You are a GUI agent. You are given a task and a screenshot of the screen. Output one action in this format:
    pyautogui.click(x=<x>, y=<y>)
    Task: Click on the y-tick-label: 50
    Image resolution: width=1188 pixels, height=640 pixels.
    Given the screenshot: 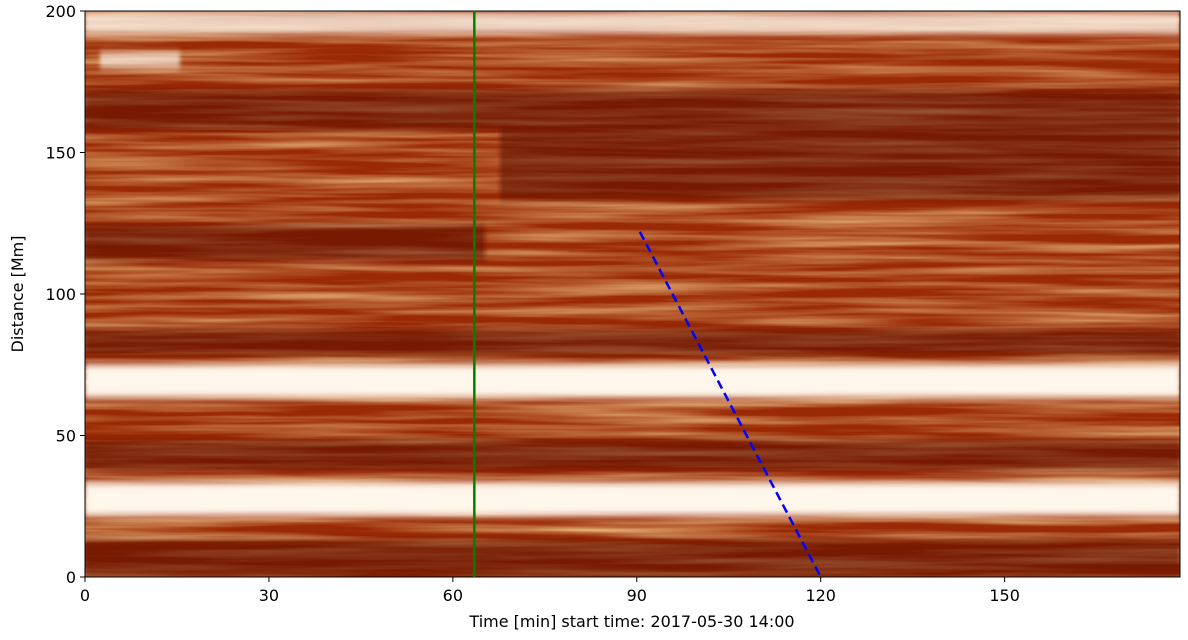 What is the action you would take?
    pyautogui.click(x=66, y=436)
    